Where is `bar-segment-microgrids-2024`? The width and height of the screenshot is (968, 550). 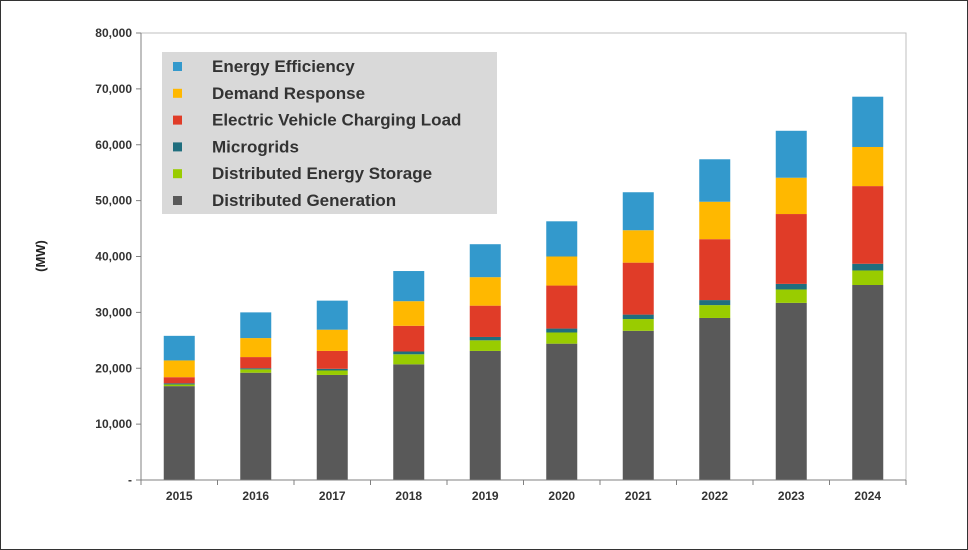 bar-segment-microgrids-2024 is located at coordinates (868, 267).